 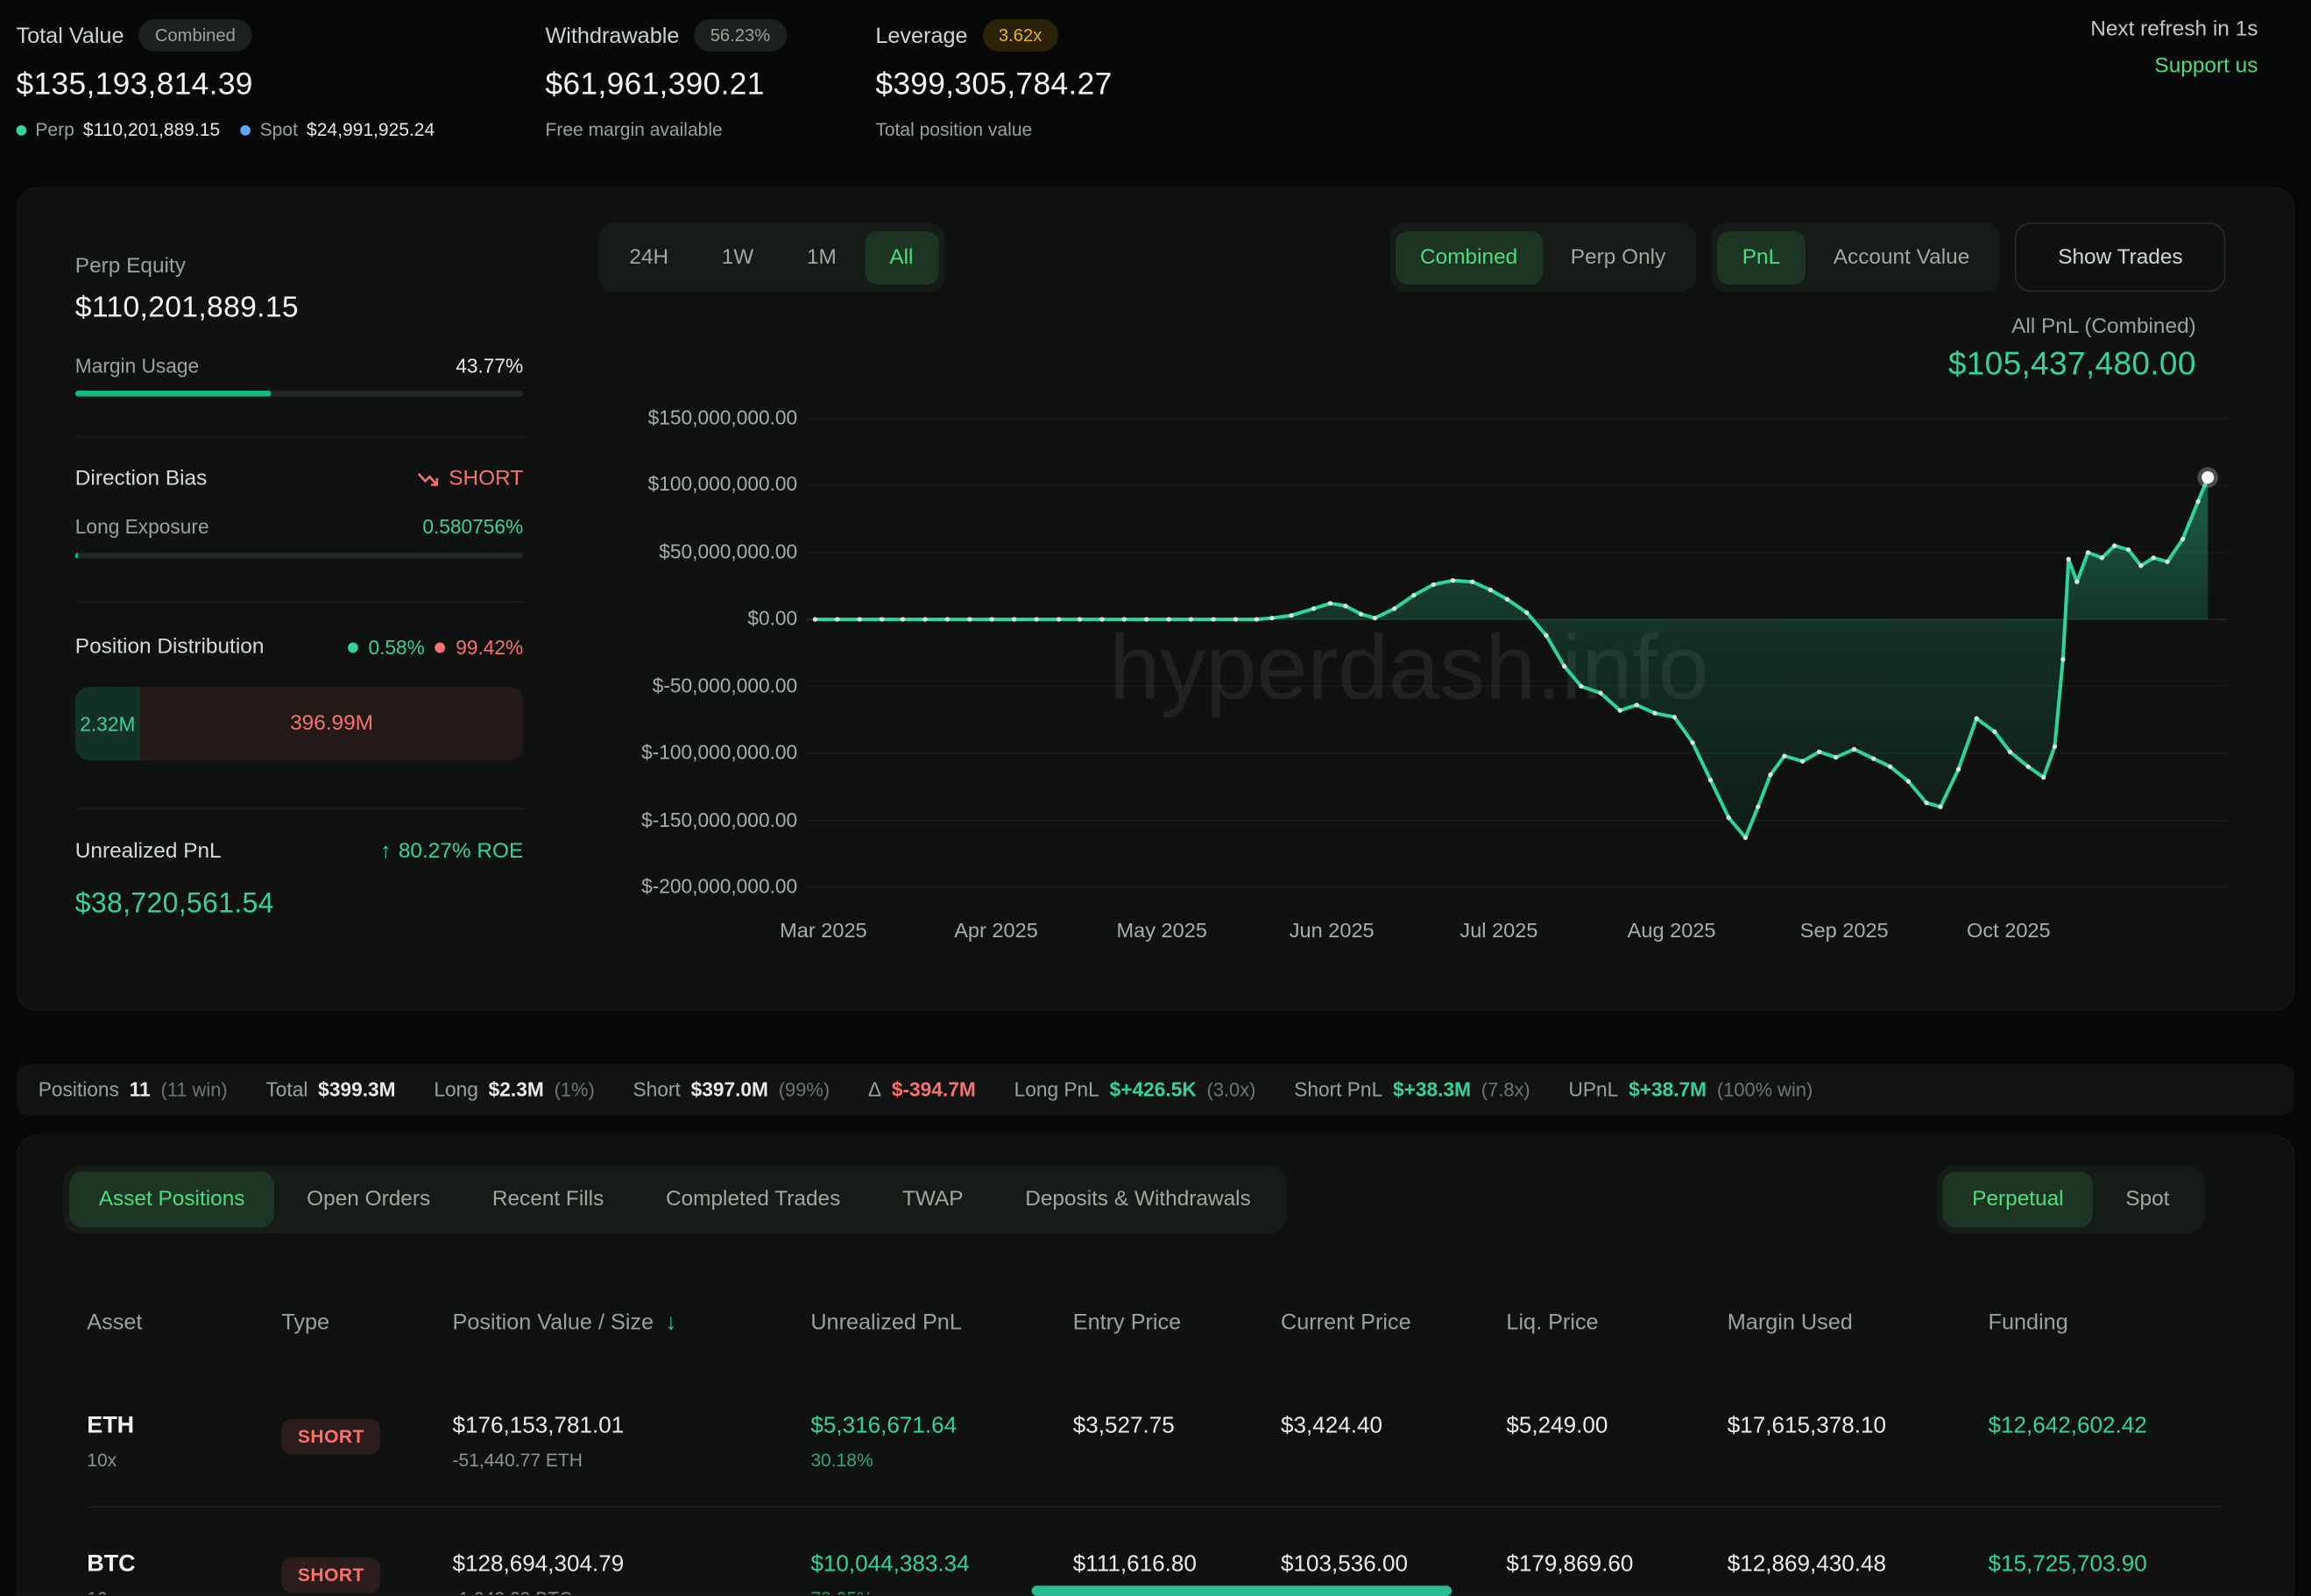 I want to click on current-price-cell: $103,536.00, so click(x=1393, y=1573).